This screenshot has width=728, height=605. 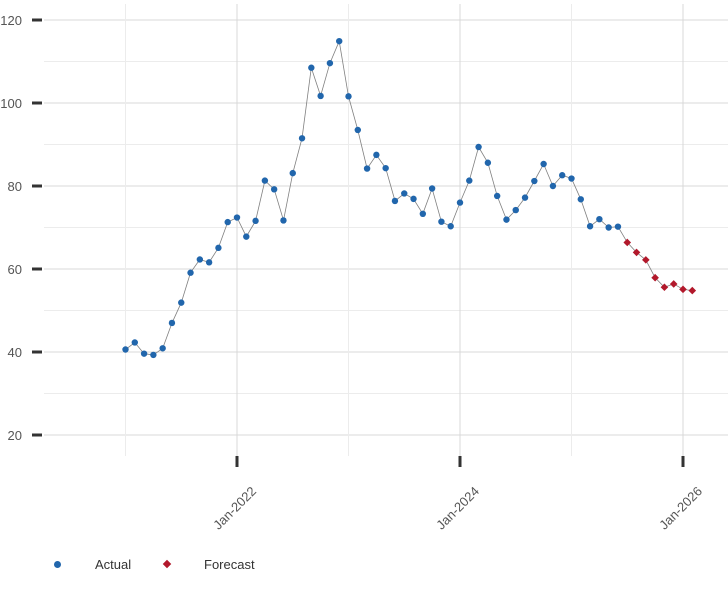 What do you see at coordinates (234, 508) in the screenshot?
I see `x-tick-label: Jan-2022` at bounding box center [234, 508].